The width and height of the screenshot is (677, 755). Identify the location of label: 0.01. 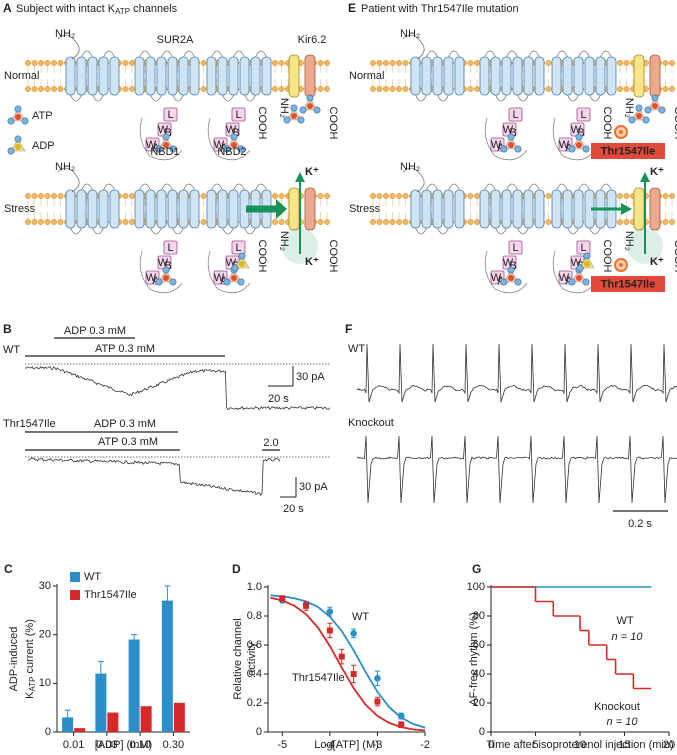
(73, 745).